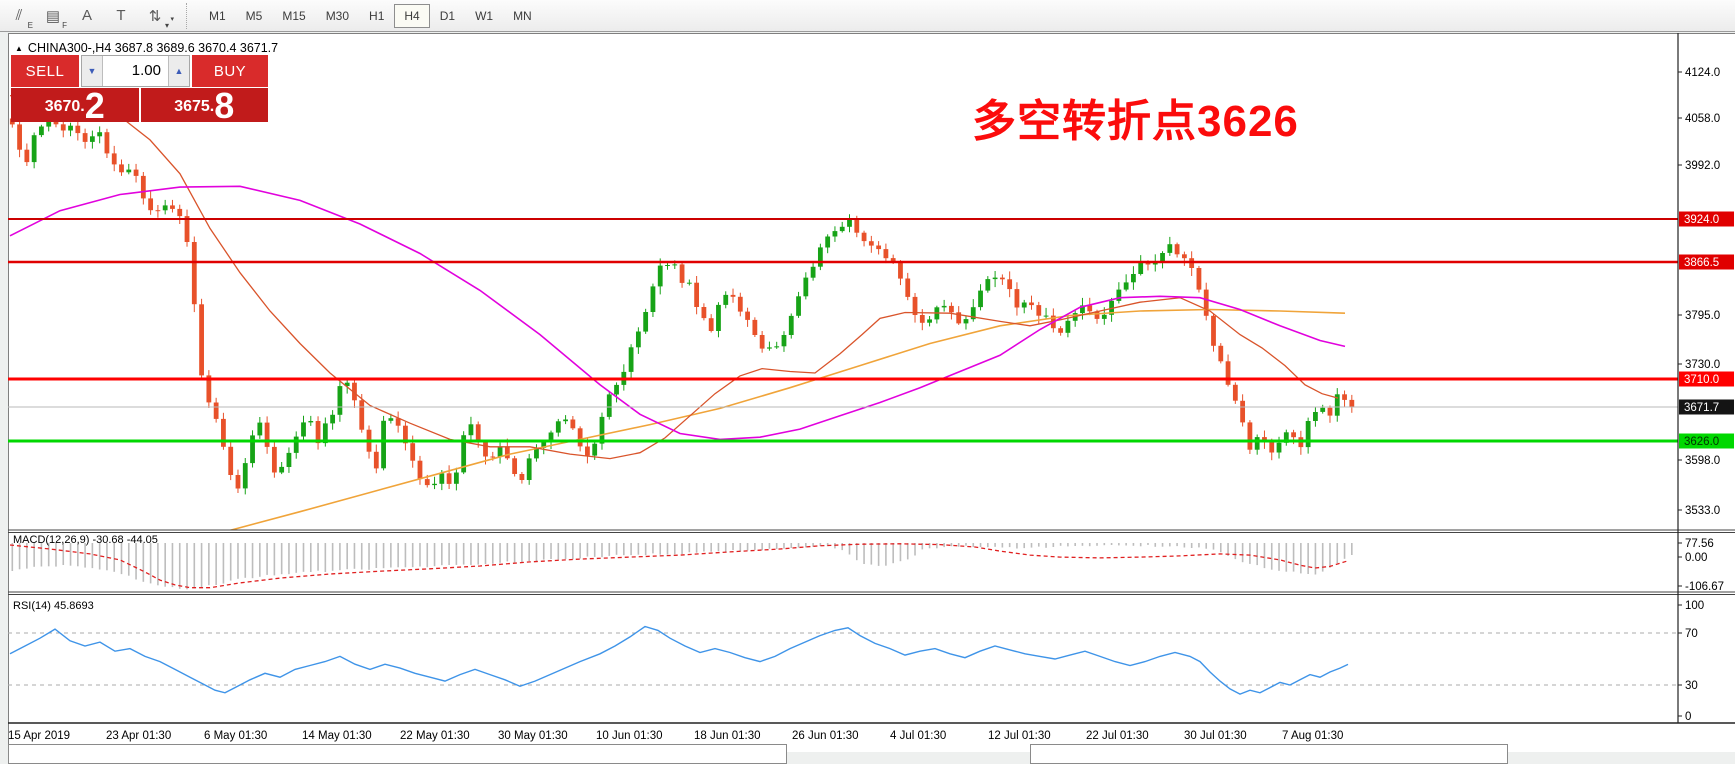 This screenshot has width=1735, height=764. I want to click on price-badge-3626.0, so click(1706, 441).